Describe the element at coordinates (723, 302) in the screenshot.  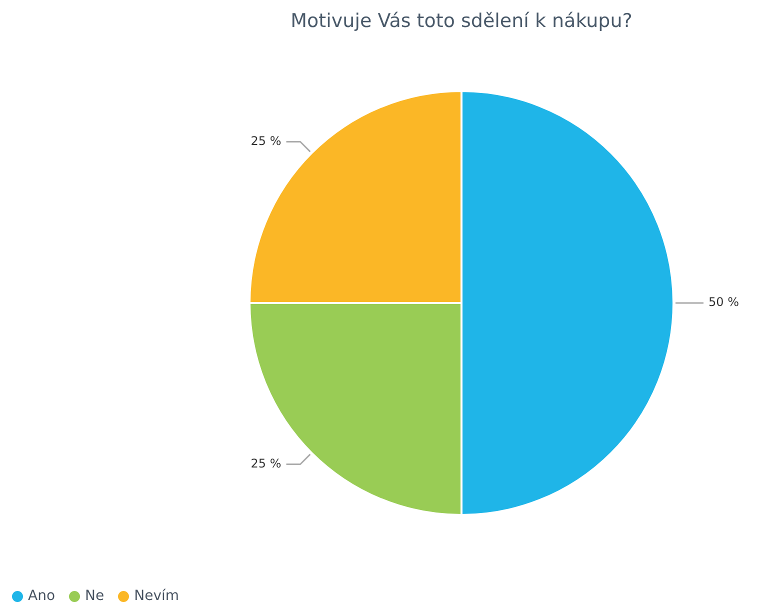
I see `data-label: 50 %` at that location.